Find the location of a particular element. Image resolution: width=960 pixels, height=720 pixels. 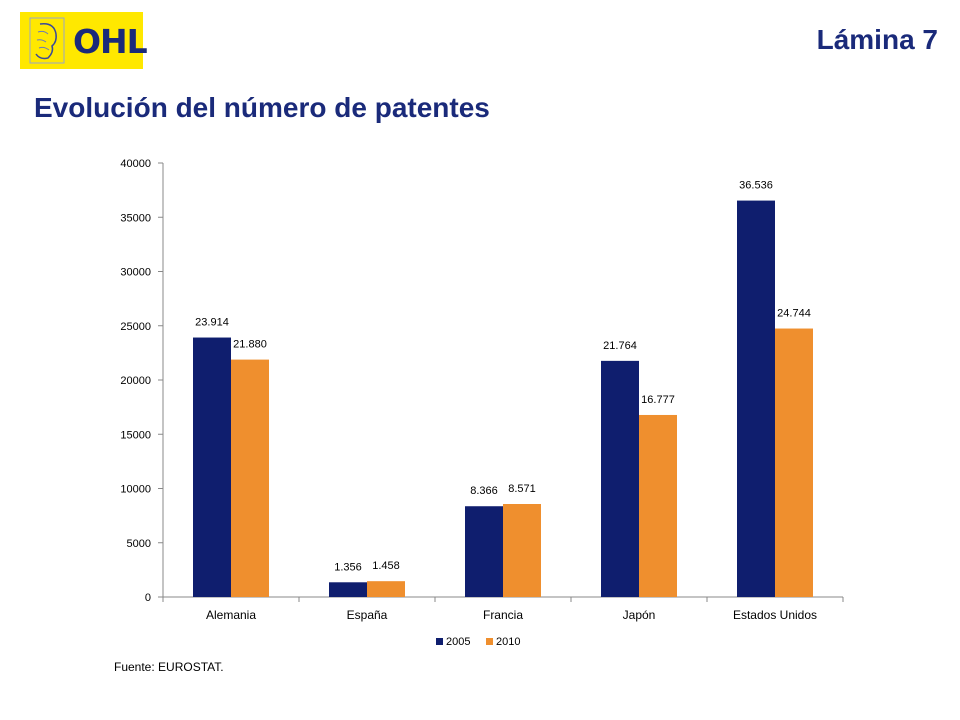

legend-label: 2010 is located at coordinates (508, 642).